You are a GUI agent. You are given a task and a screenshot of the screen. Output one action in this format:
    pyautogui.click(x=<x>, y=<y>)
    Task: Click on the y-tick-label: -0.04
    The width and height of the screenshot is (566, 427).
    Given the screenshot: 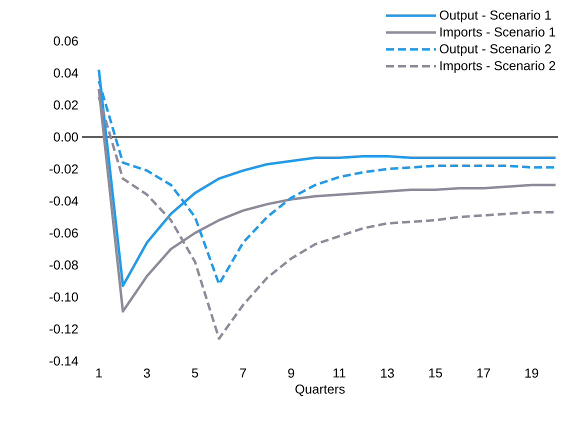 What is the action you would take?
    pyautogui.click(x=64, y=201)
    